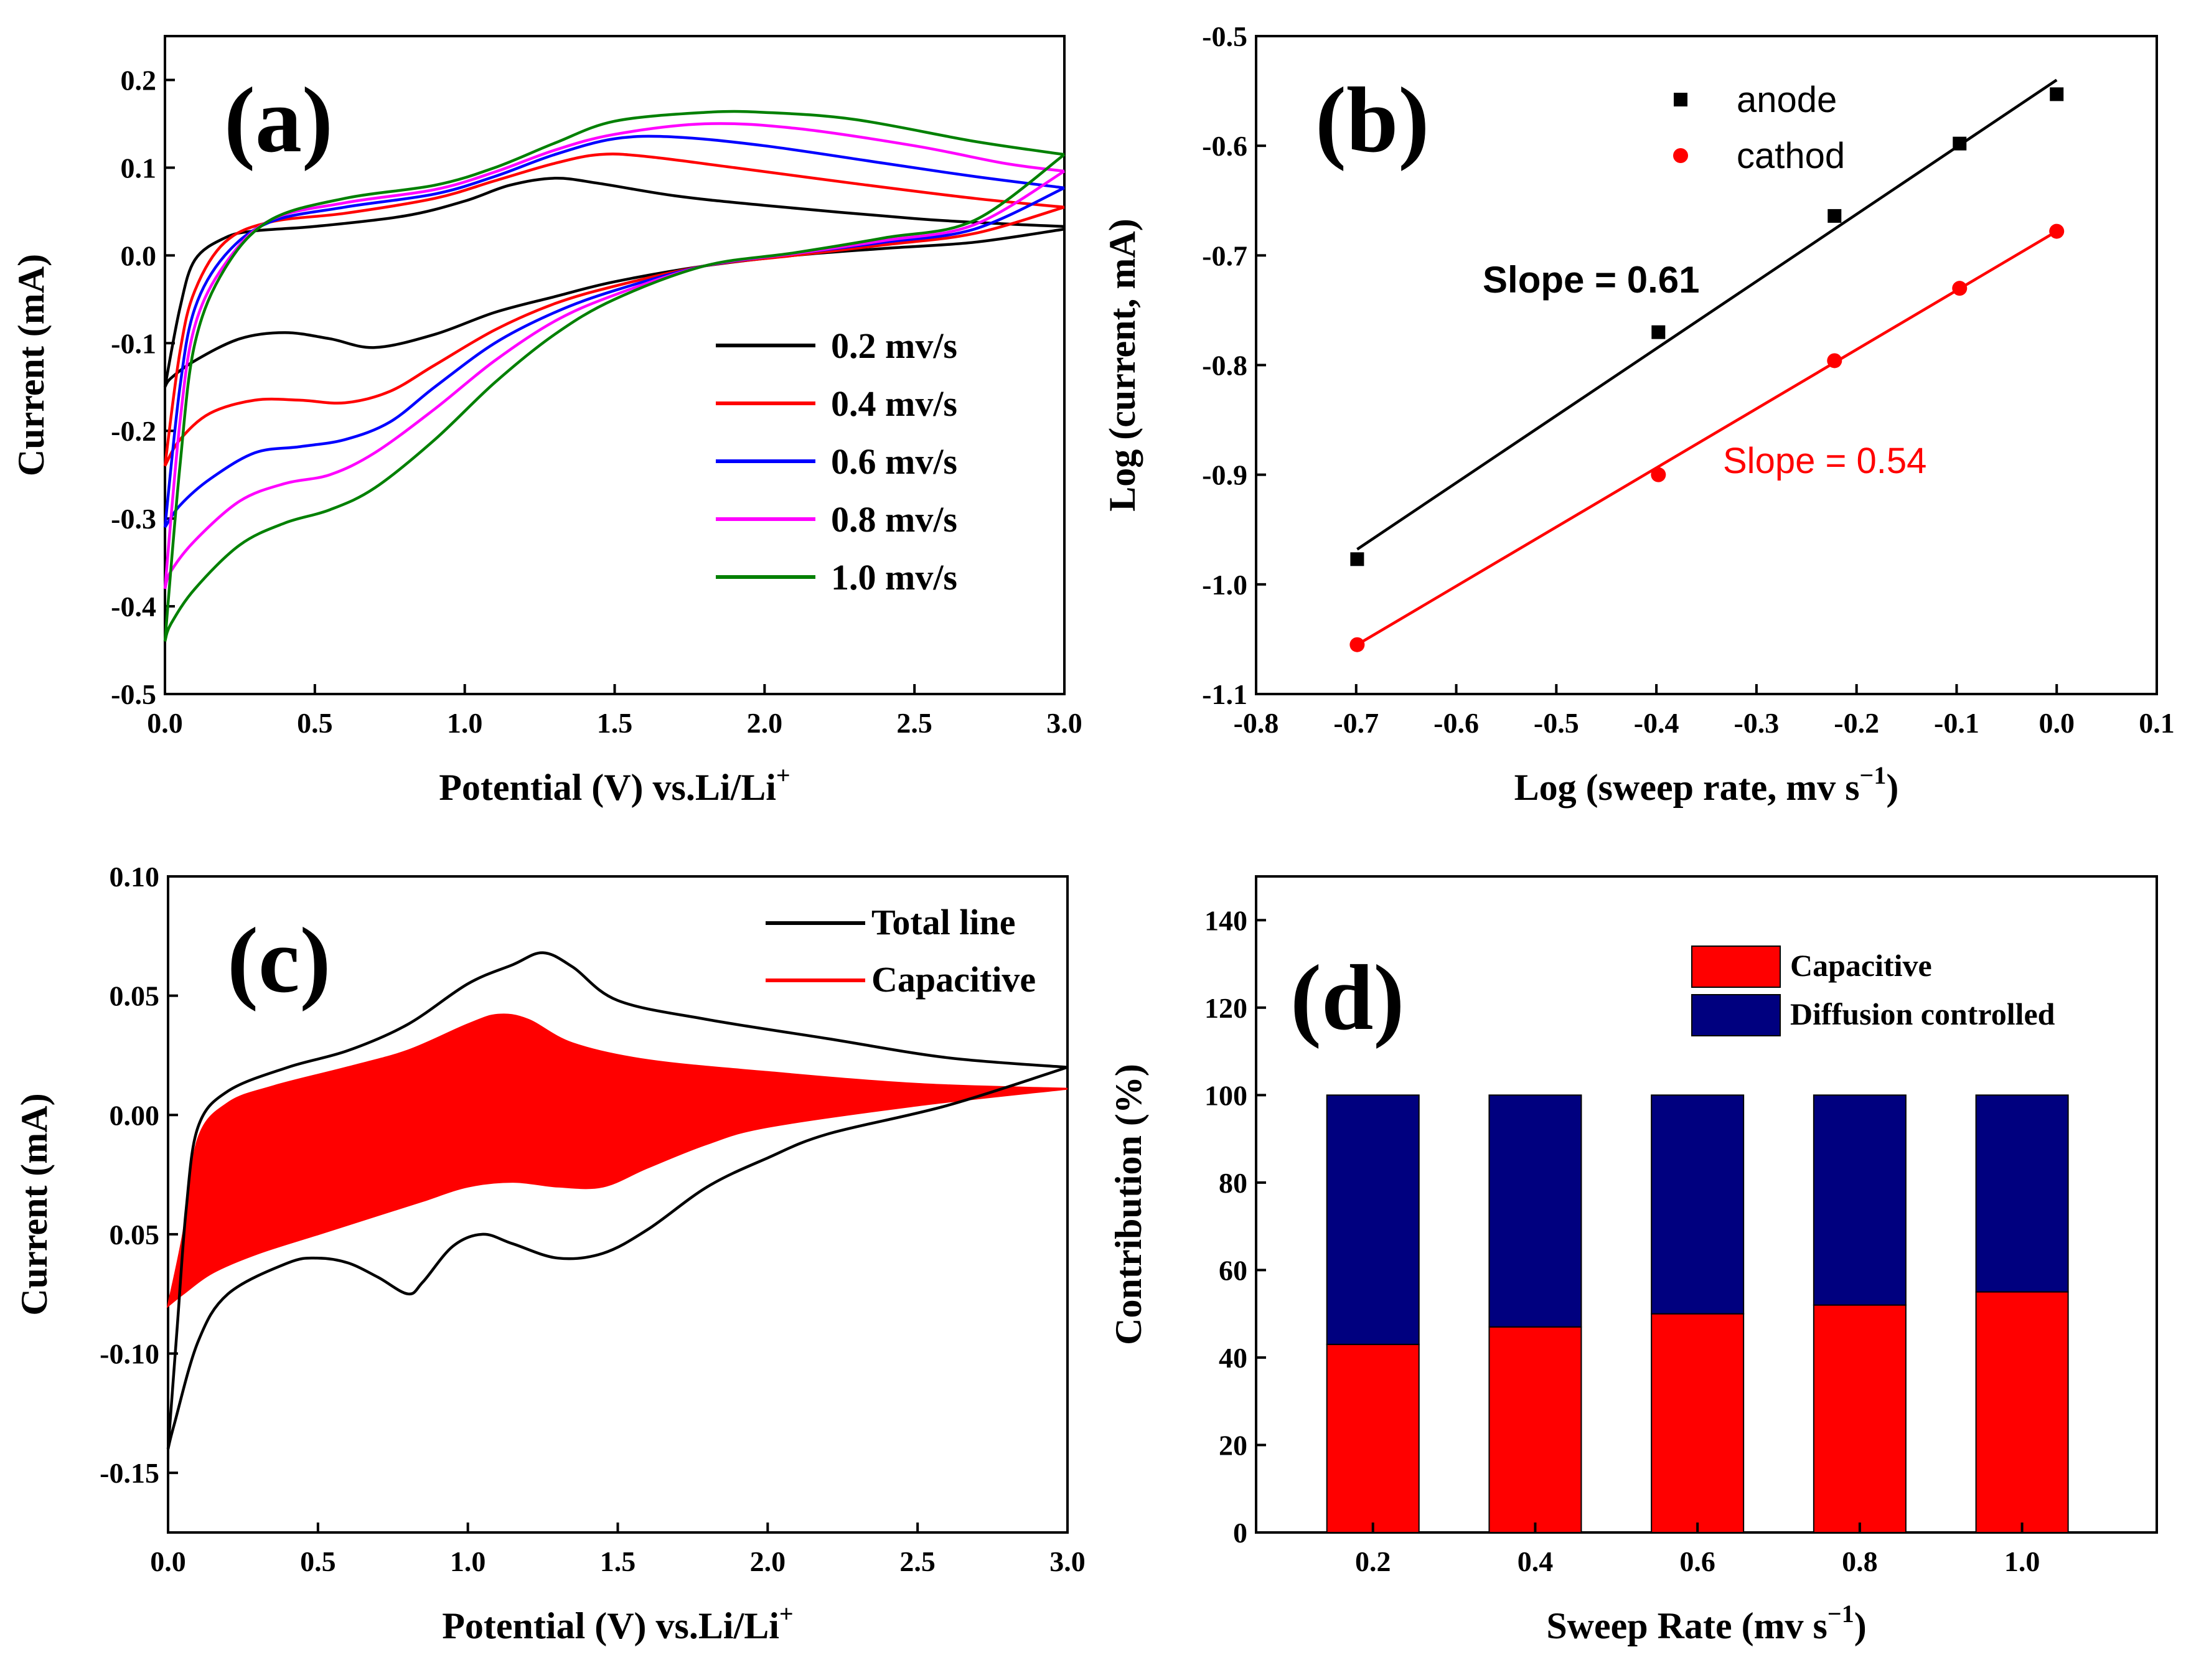 The height and width of the screenshot is (1680, 2191). I want to click on y-tick-label: 0.00, so click(135, 1115).